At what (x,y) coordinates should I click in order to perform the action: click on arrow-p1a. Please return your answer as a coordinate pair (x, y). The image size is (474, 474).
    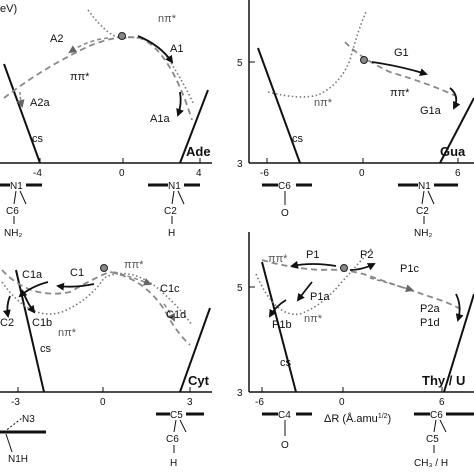
    Looking at the image, I should click on (304, 291).